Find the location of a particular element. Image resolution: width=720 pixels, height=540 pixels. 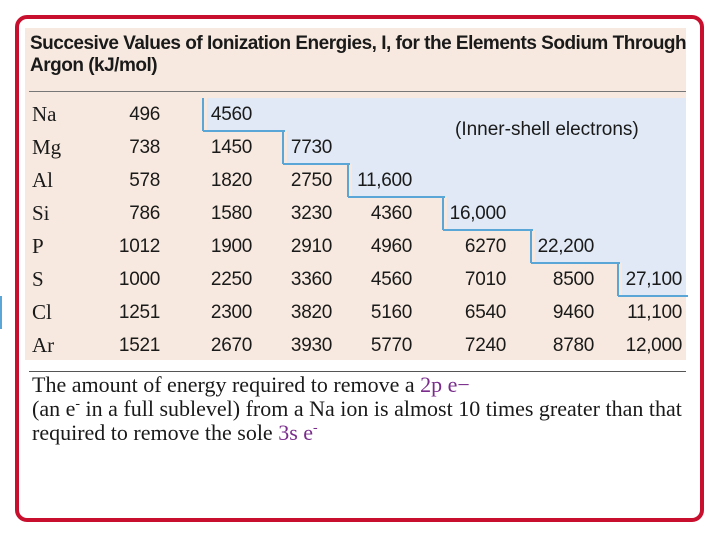

ionization-value: 786 is located at coordinates (144, 213).